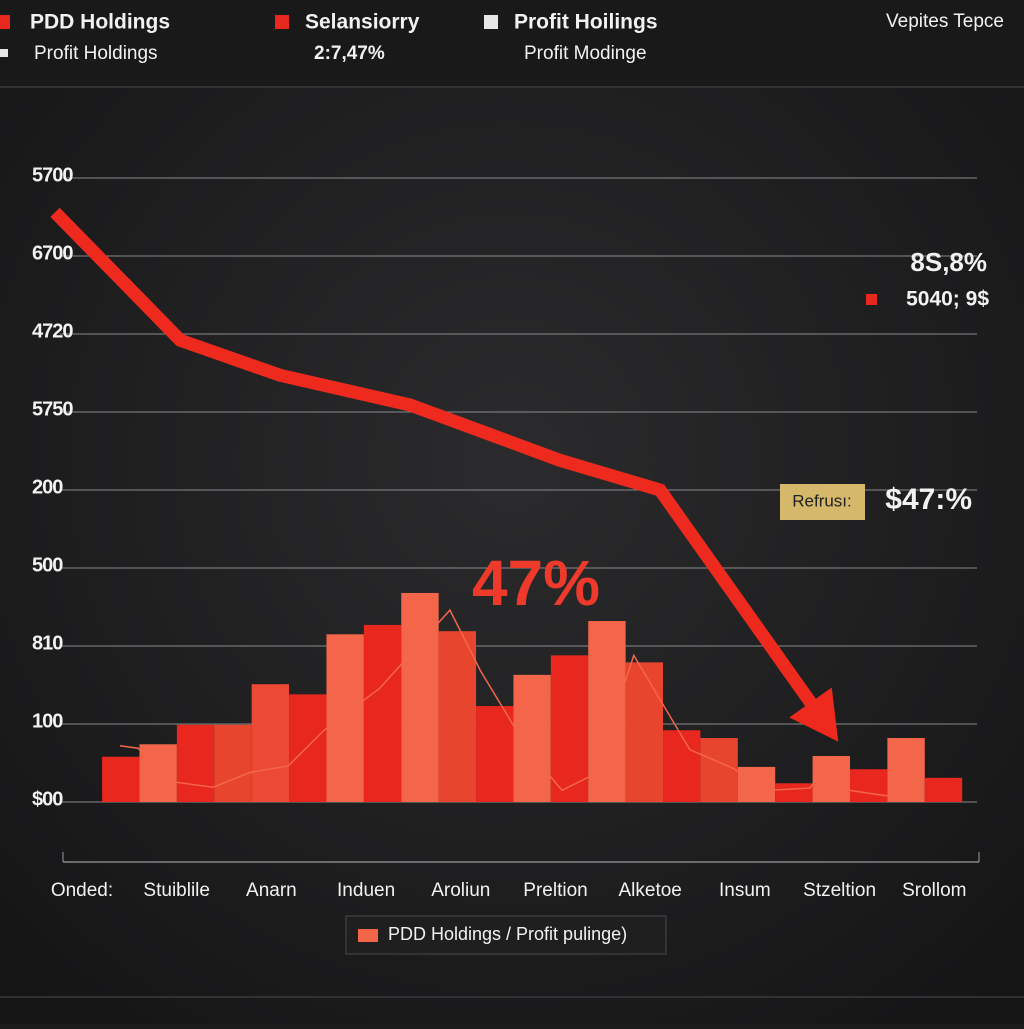  I want to click on y-axis-label: 500, so click(47, 565).